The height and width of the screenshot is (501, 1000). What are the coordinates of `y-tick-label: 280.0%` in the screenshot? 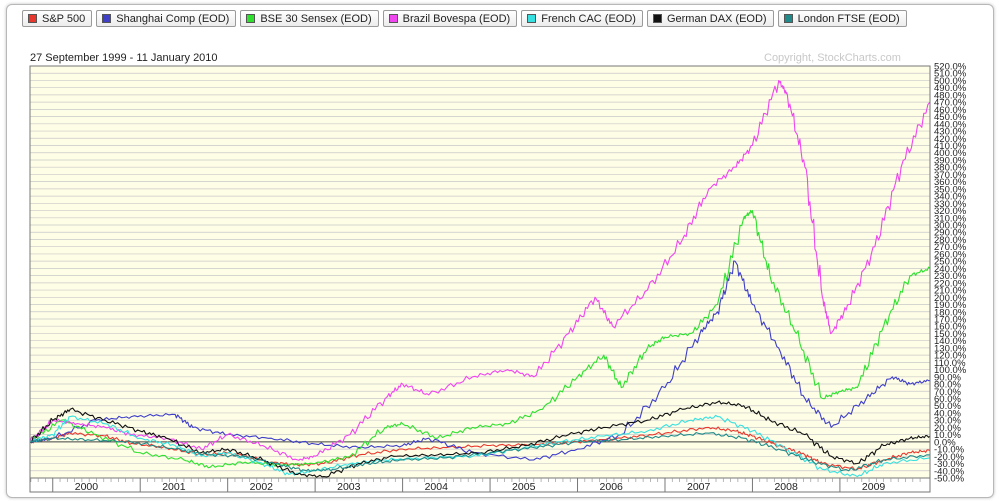 It's located at (950, 240).